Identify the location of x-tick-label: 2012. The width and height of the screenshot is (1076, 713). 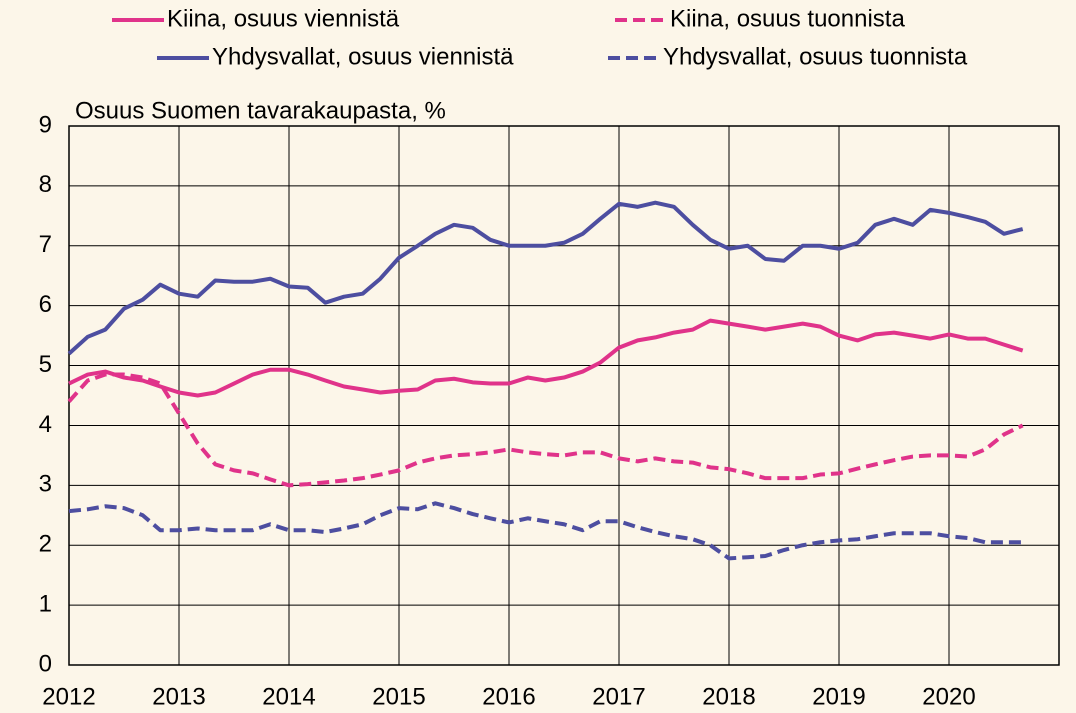
(68, 696).